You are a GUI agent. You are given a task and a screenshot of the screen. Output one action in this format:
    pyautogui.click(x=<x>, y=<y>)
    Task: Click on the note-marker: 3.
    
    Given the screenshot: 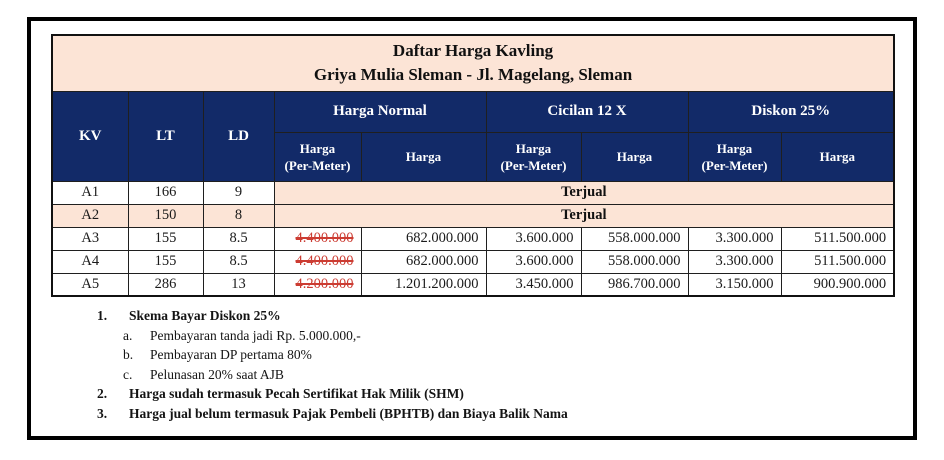 What is the action you would take?
    pyautogui.click(x=102, y=413)
    